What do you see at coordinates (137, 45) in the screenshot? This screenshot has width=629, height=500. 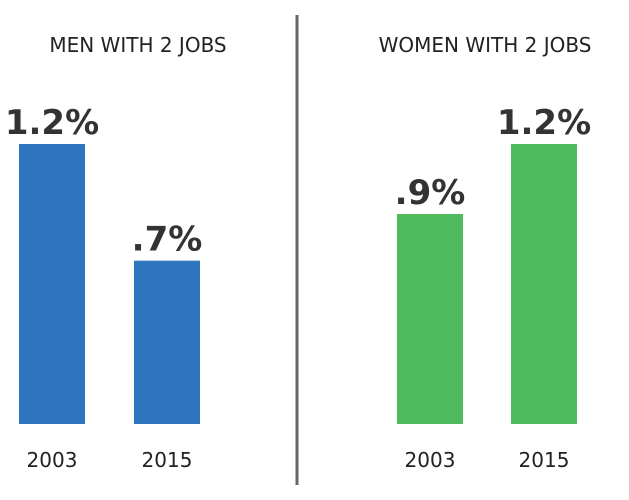 I see `chart-title-men: MEN WITH 2 JOBS` at bounding box center [137, 45].